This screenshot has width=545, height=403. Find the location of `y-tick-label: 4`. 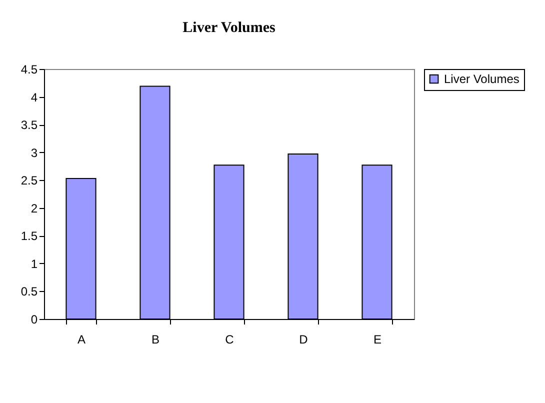

y-tick-label: 4 is located at coordinates (34, 97).